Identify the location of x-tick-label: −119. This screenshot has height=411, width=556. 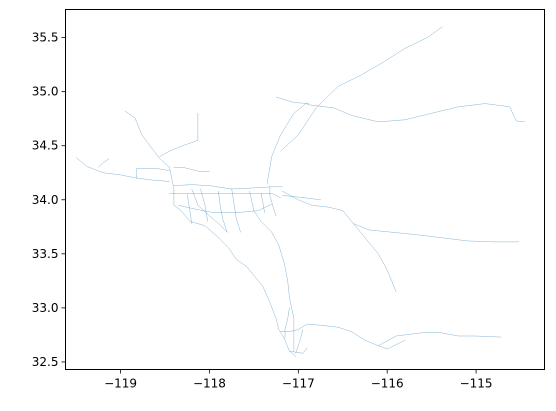
(120, 384).